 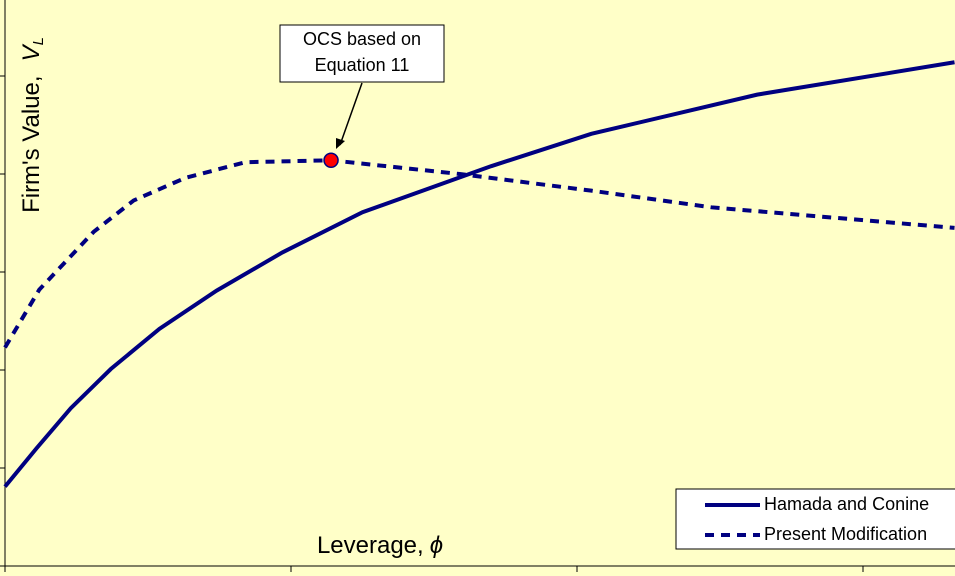 I want to click on y-label-symbol: V, so click(x=31, y=52).